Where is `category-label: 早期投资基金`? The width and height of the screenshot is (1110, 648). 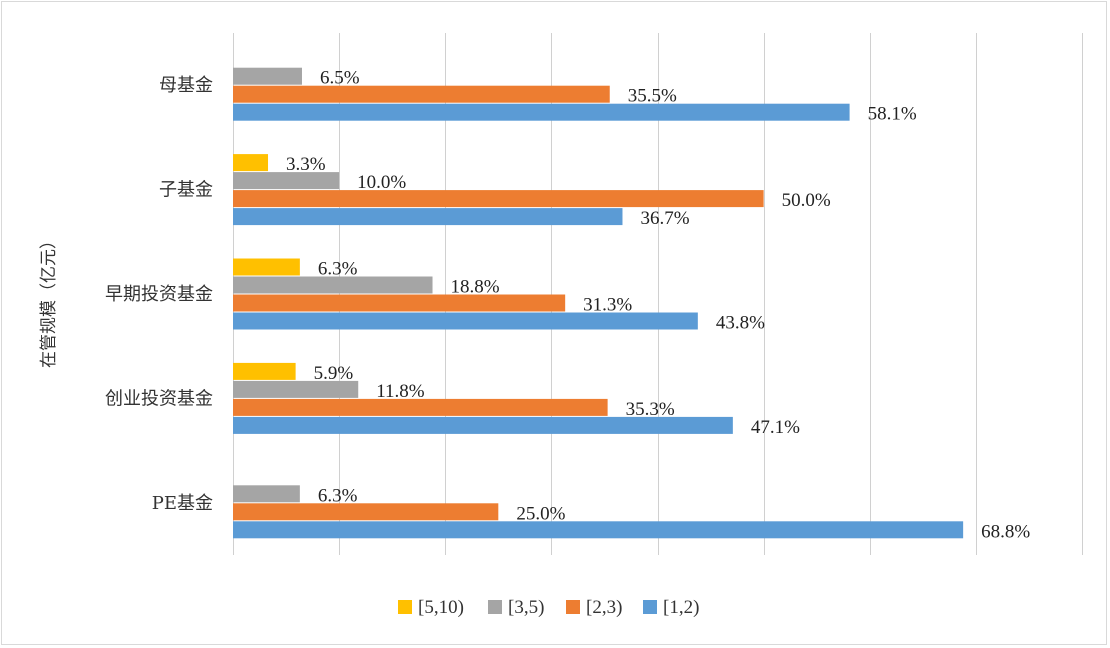
category-label: 早期投资基金 is located at coordinates (159, 294).